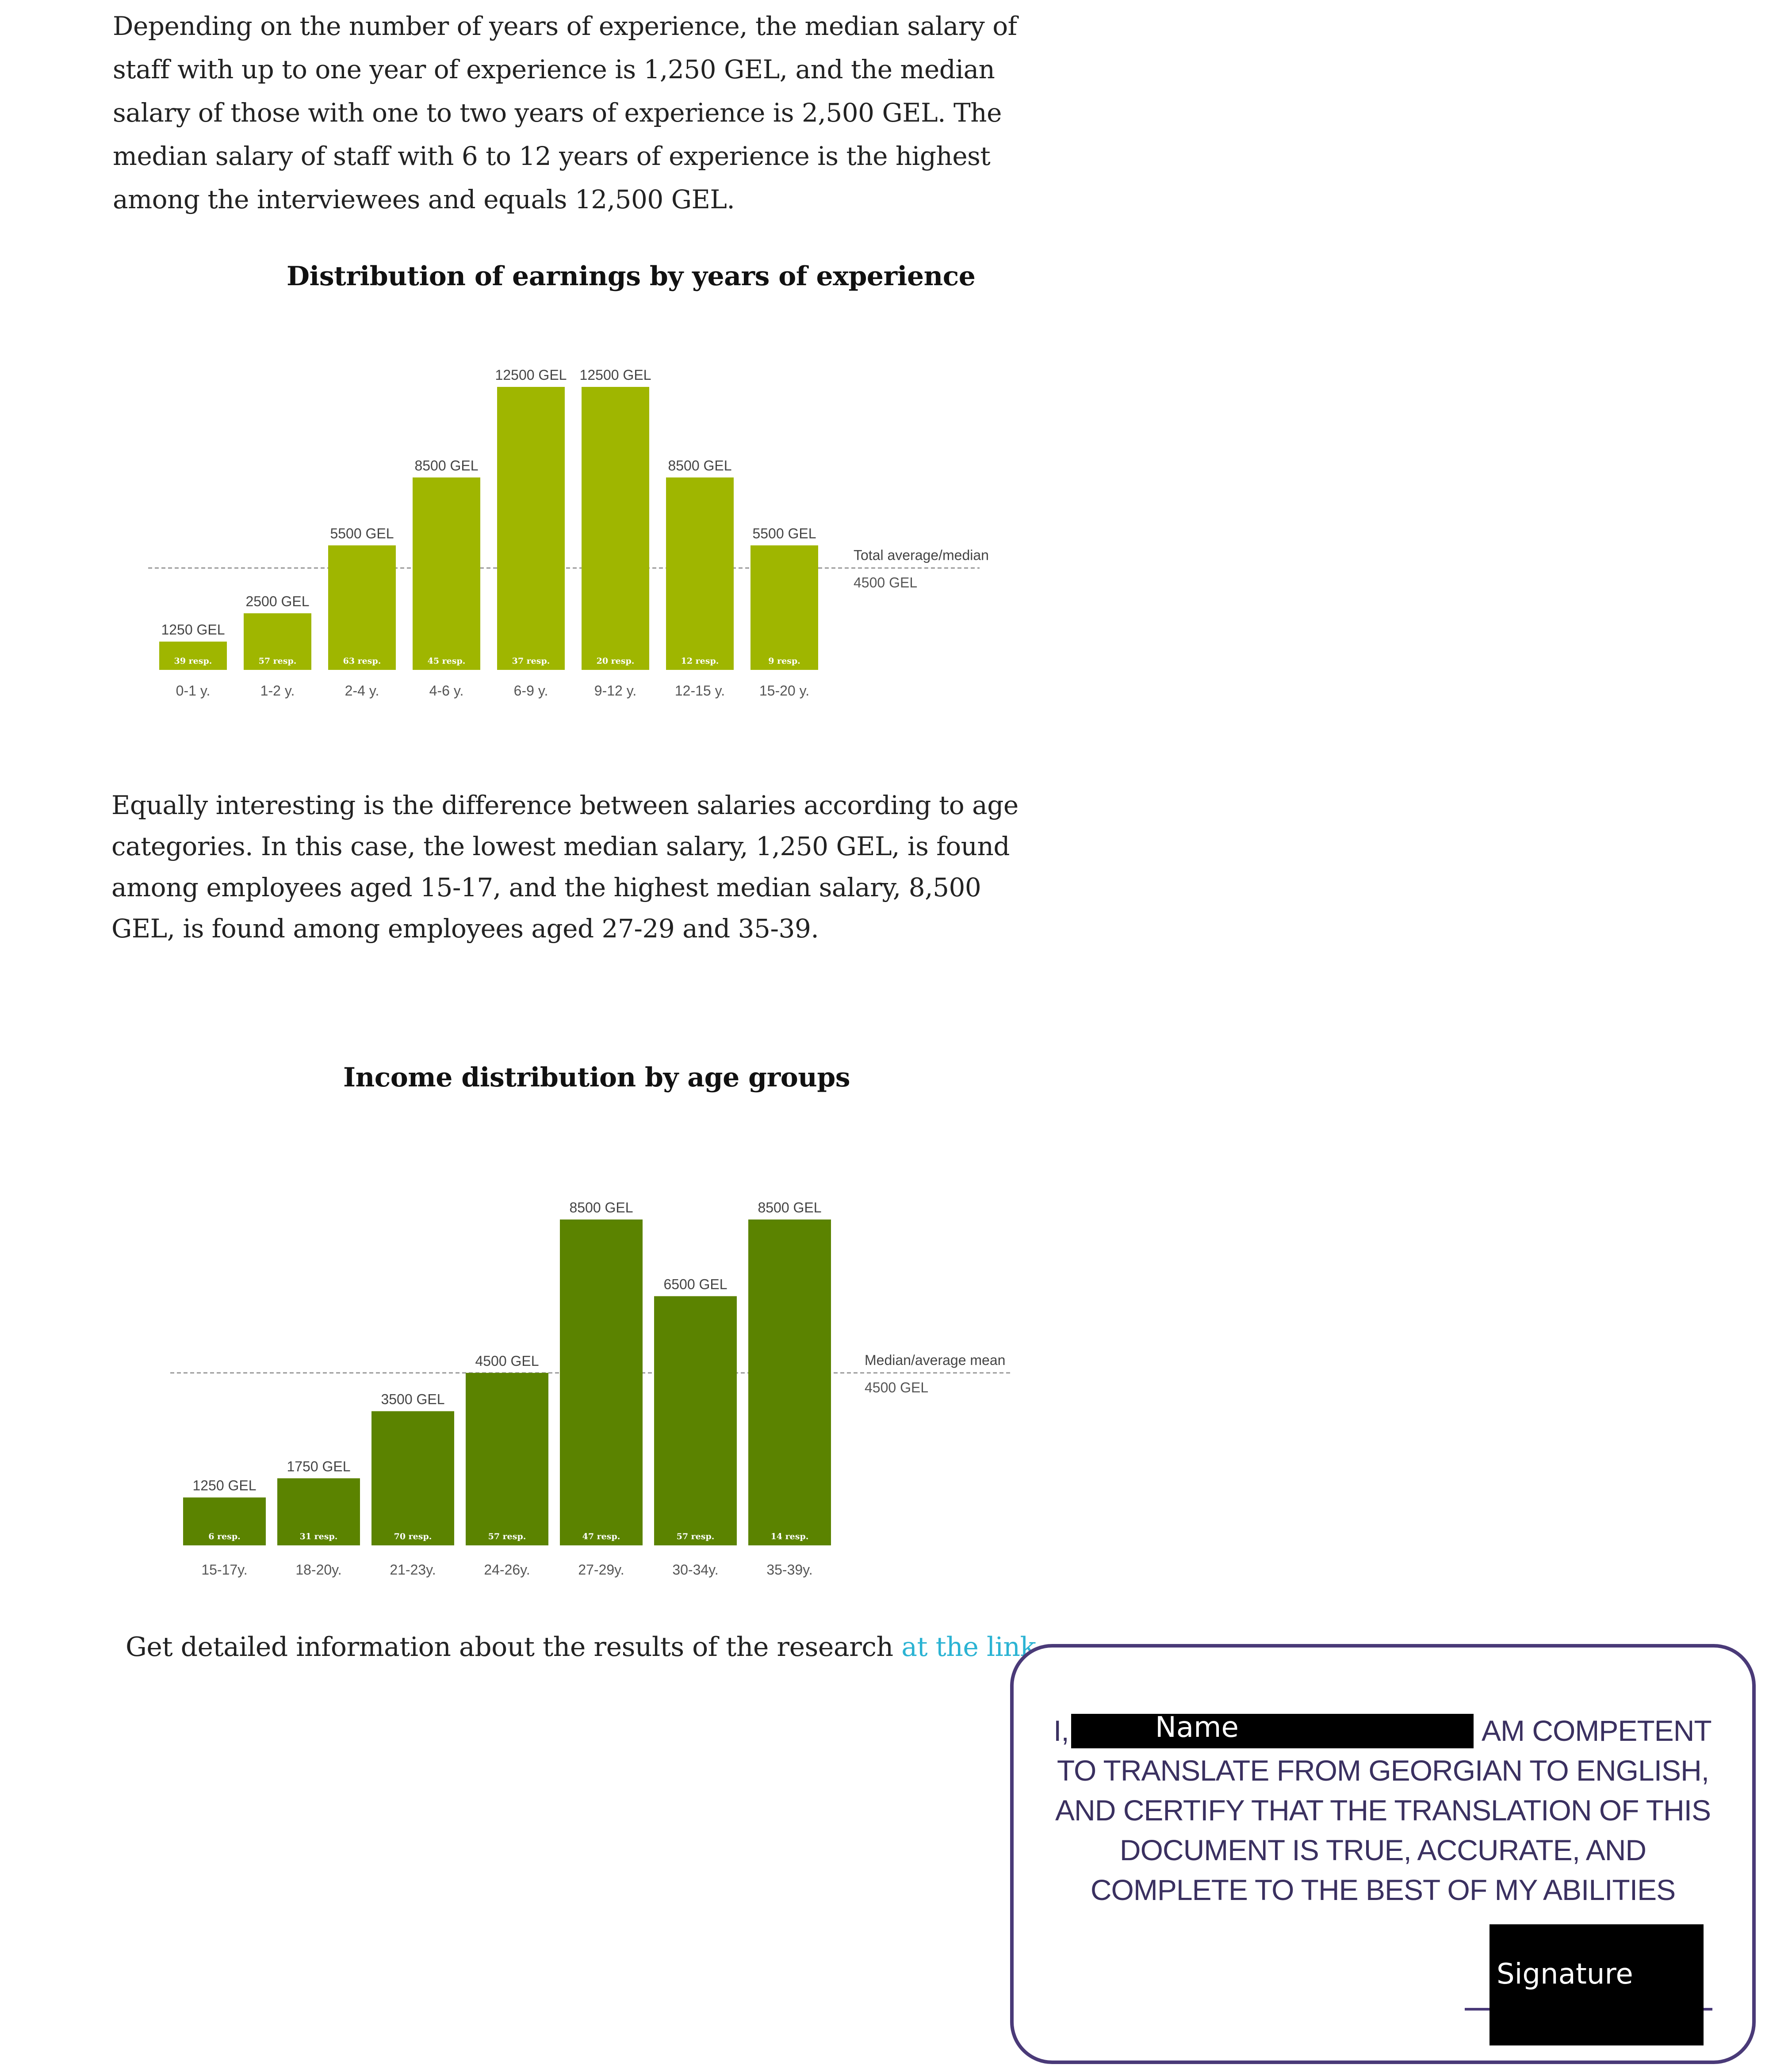 Image resolution: width=1769 pixels, height=2072 pixels. Describe the element at coordinates (1382, 1850) in the screenshot. I see `cert-line-4: DOCUMENT IS TRUE, ACCURATE, AND` at that location.